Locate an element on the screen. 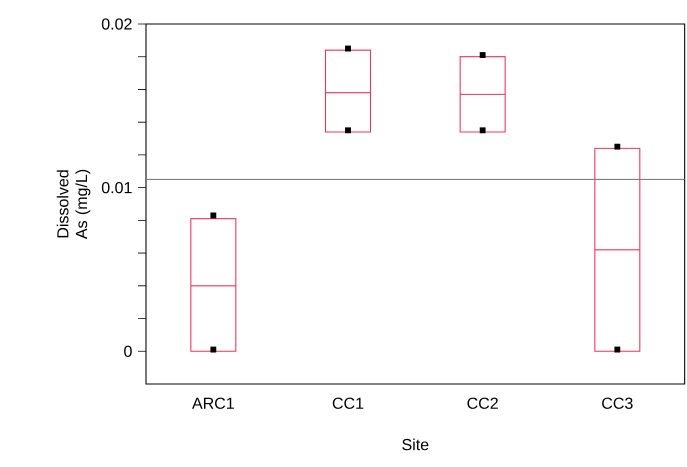 This screenshot has height=467, width=687. x-tick-label: ARC1 is located at coordinates (213, 403).